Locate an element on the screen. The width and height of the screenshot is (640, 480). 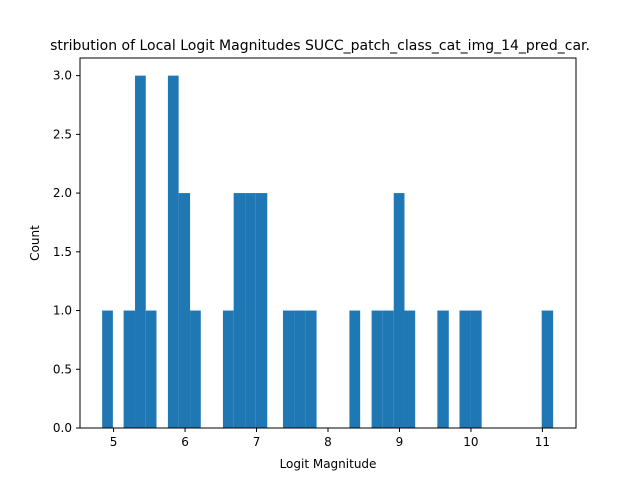
y-tick-label-1: 0.5 is located at coordinates (62, 369).